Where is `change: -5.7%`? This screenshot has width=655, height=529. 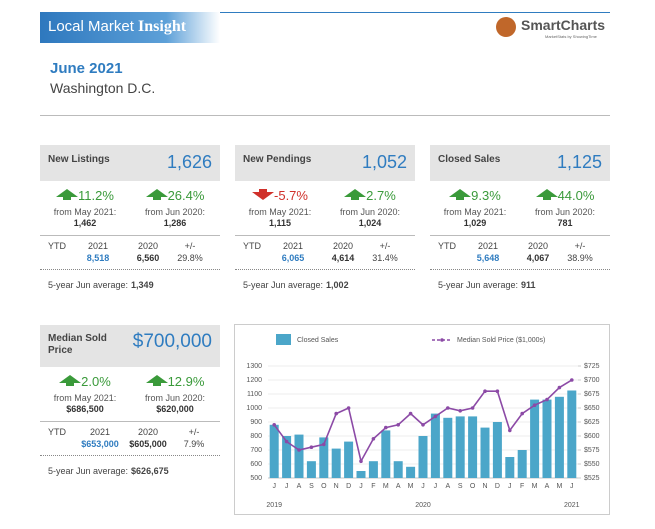
change: -5.7% is located at coordinates (280, 195).